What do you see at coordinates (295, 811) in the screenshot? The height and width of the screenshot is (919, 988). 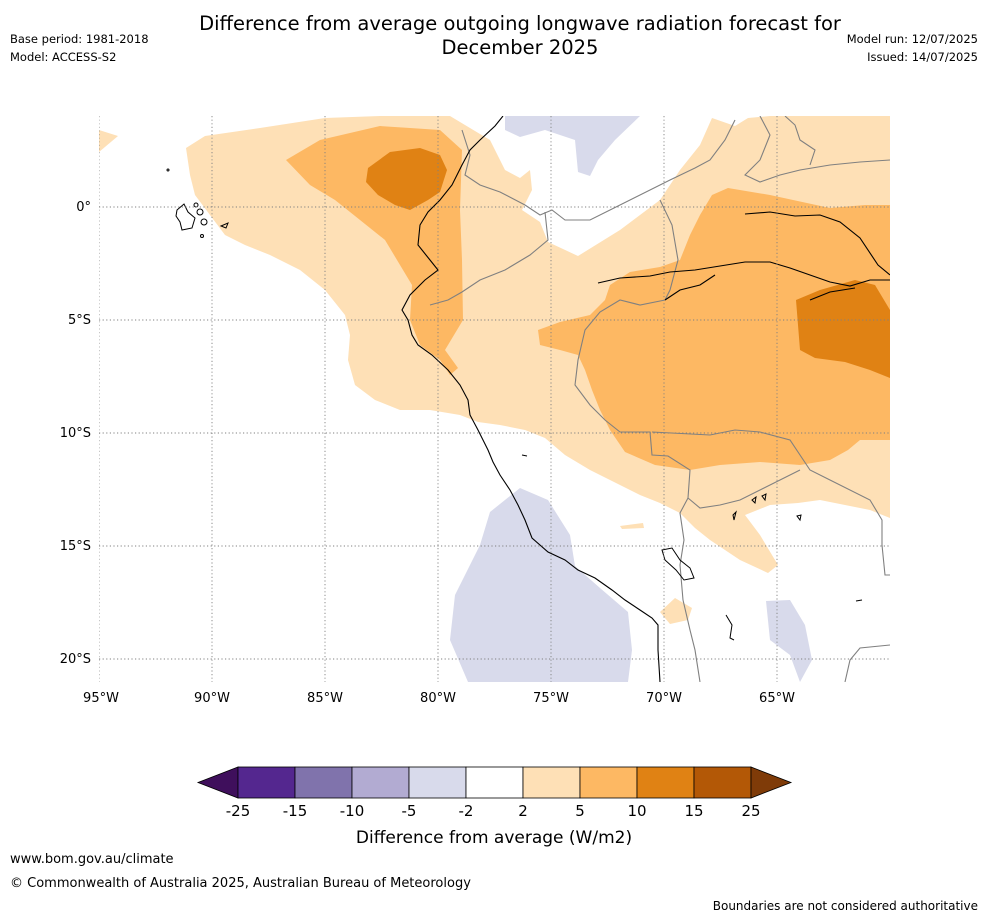 I see `colorbar-tick-label: -15` at bounding box center [295, 811].